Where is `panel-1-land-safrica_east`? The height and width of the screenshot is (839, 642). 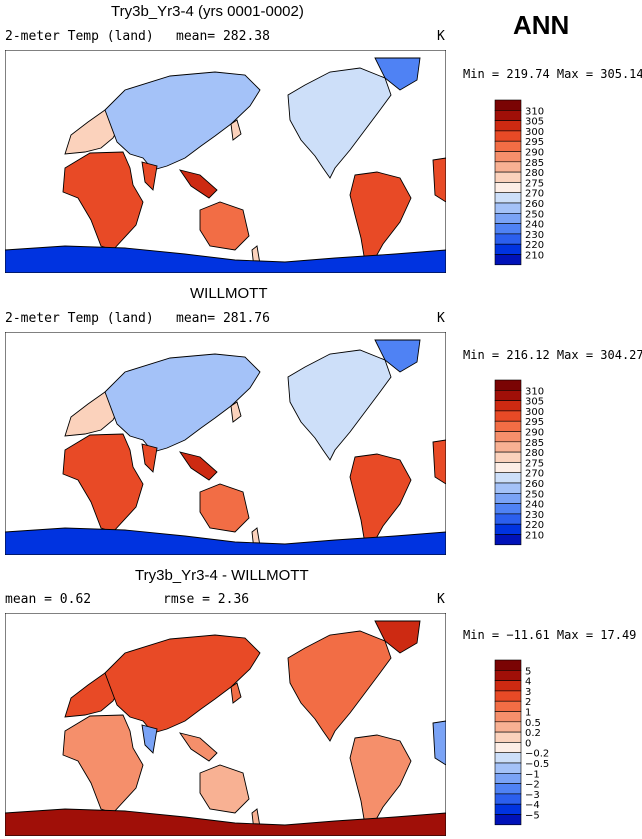
panel-1-land-safrica_east is located at coordinates (439, 180).